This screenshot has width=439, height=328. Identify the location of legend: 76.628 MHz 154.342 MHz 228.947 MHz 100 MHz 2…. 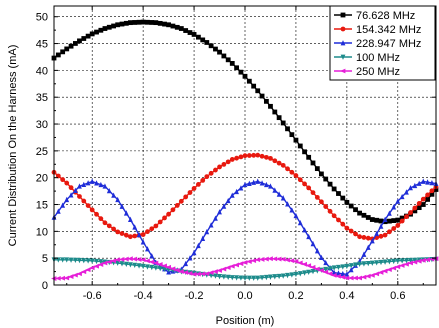
(382, 43).